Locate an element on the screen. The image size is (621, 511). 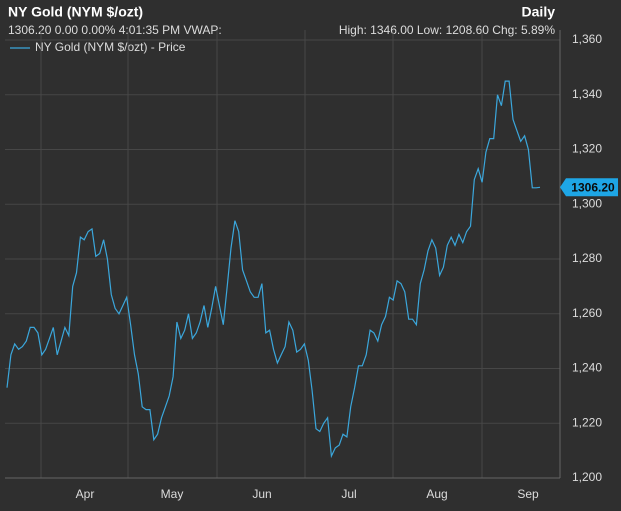
y-tick-label: 1,240 is located at coordinates (587, 368).